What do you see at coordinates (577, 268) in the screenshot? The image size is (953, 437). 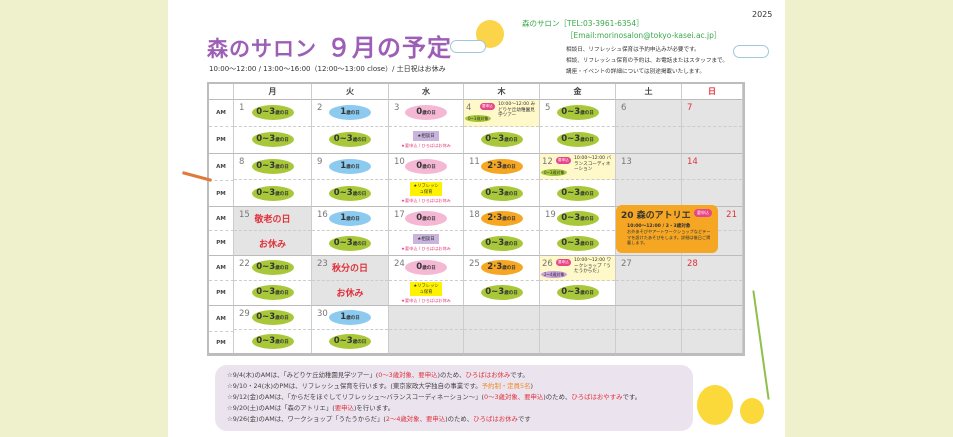 I see `am-slot: 要申込 10:00～12:00 ワークショップ「うたうからだ」 2~4歳対象 26` at bounding box center [577, 268].